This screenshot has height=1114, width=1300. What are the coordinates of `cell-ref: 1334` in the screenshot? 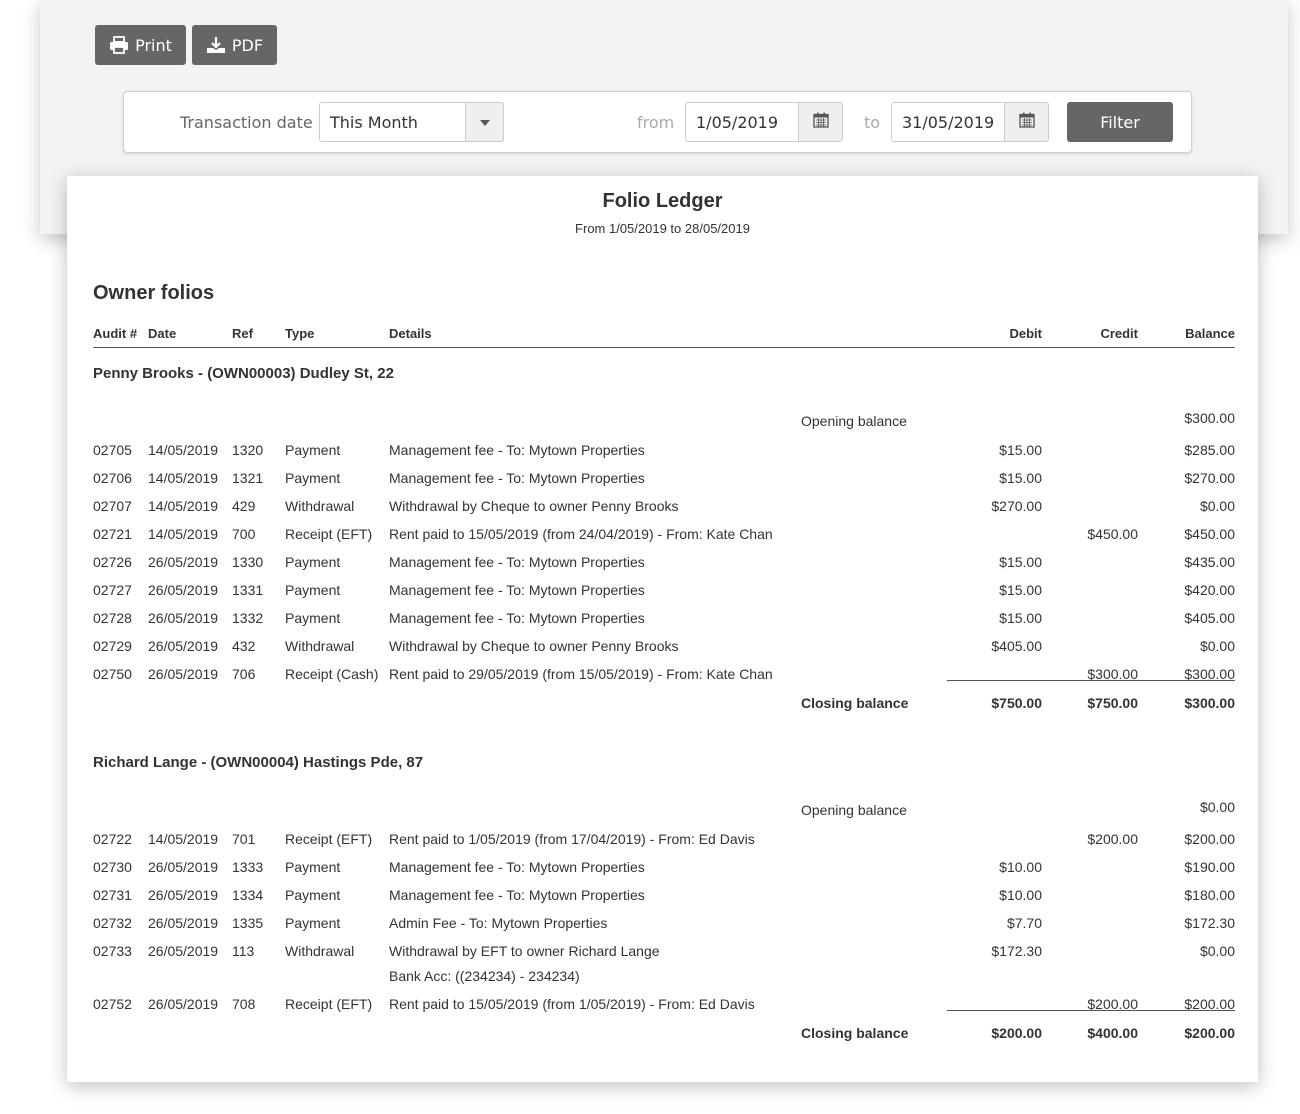 It's located at (248, 895).